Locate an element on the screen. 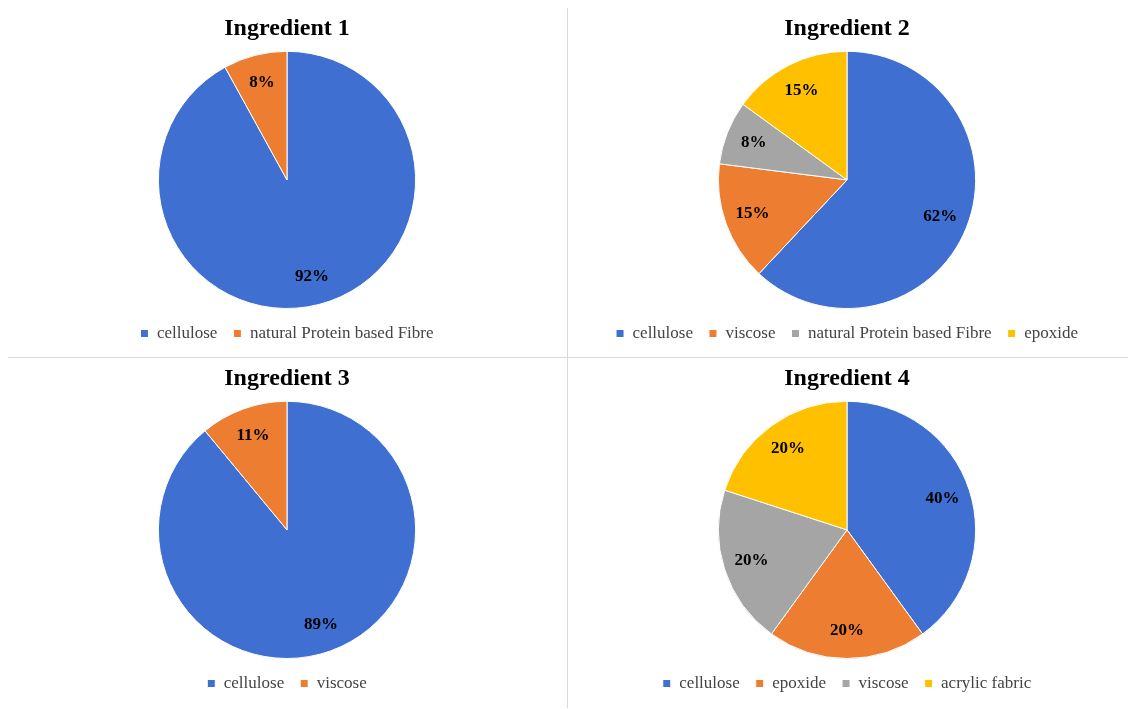 This screenshot has width=1140, height=709. chart-title: Ingredient 3 is located at coordinates (287, 376).